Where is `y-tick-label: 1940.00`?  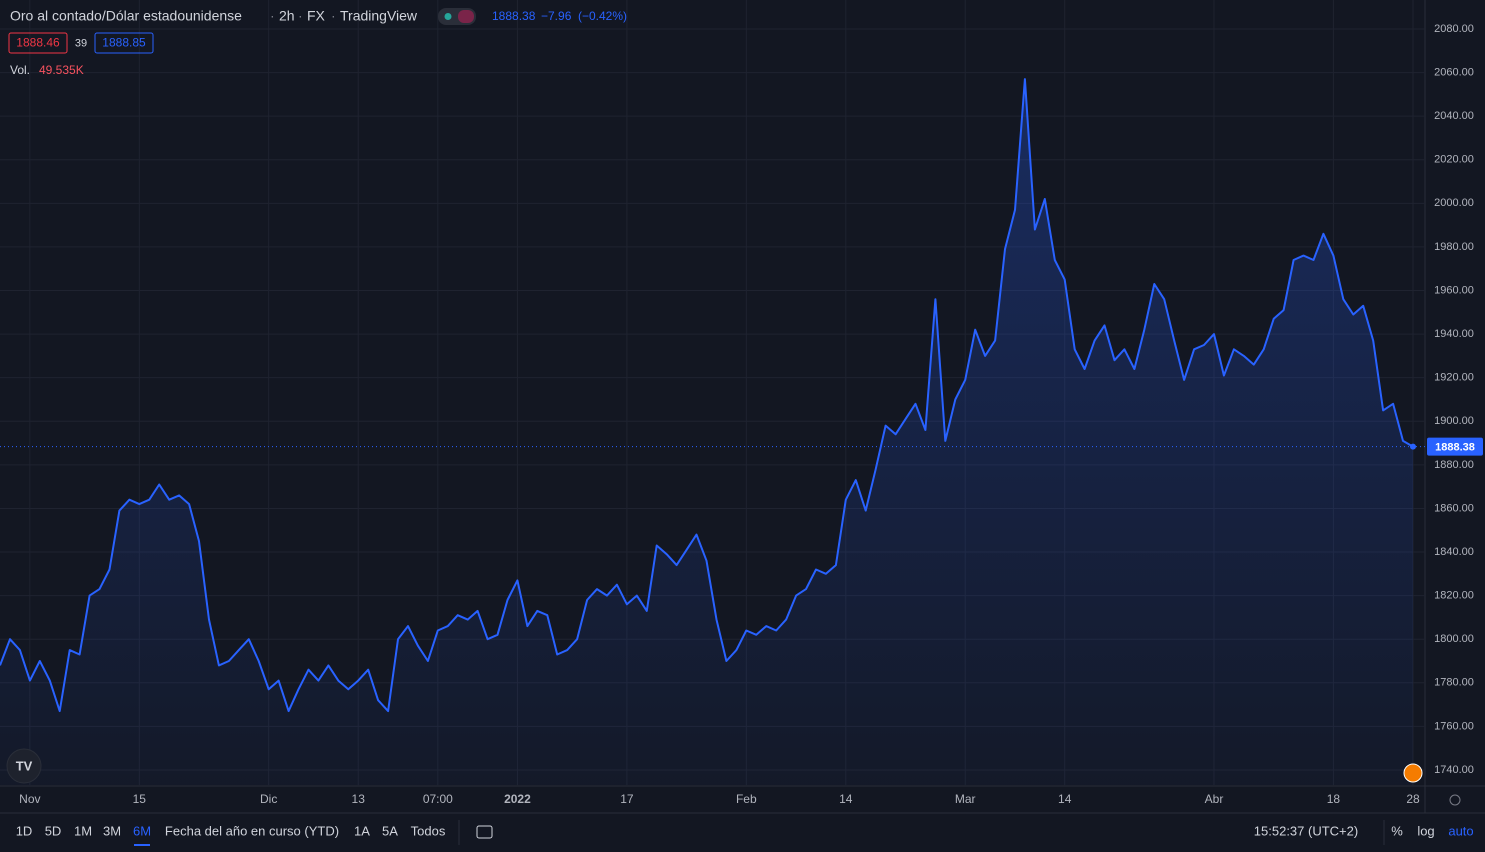
y-tick-label: 1940.00 is located at coordinates (1454, 334).